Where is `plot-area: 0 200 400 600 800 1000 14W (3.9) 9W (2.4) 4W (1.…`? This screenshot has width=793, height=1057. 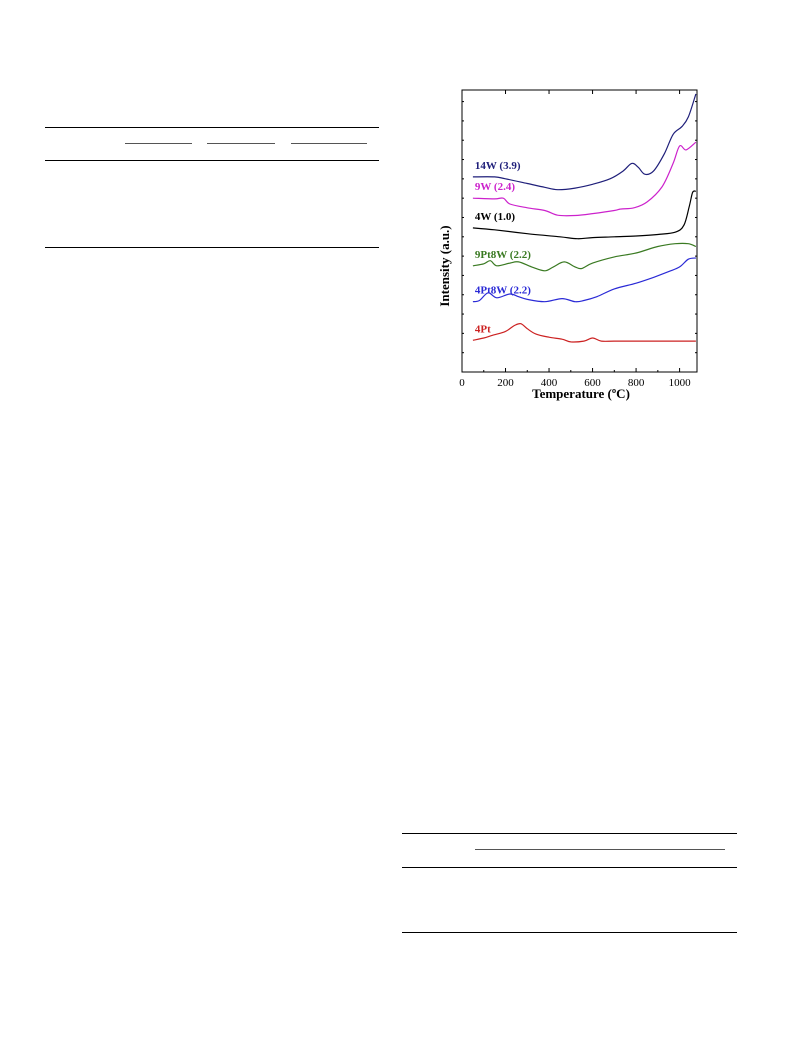
plot-area: 0 200 400 600 800 1000 14W (3.9) 9W (2.4) 4W (1.… is located at coordinates (578, 239).